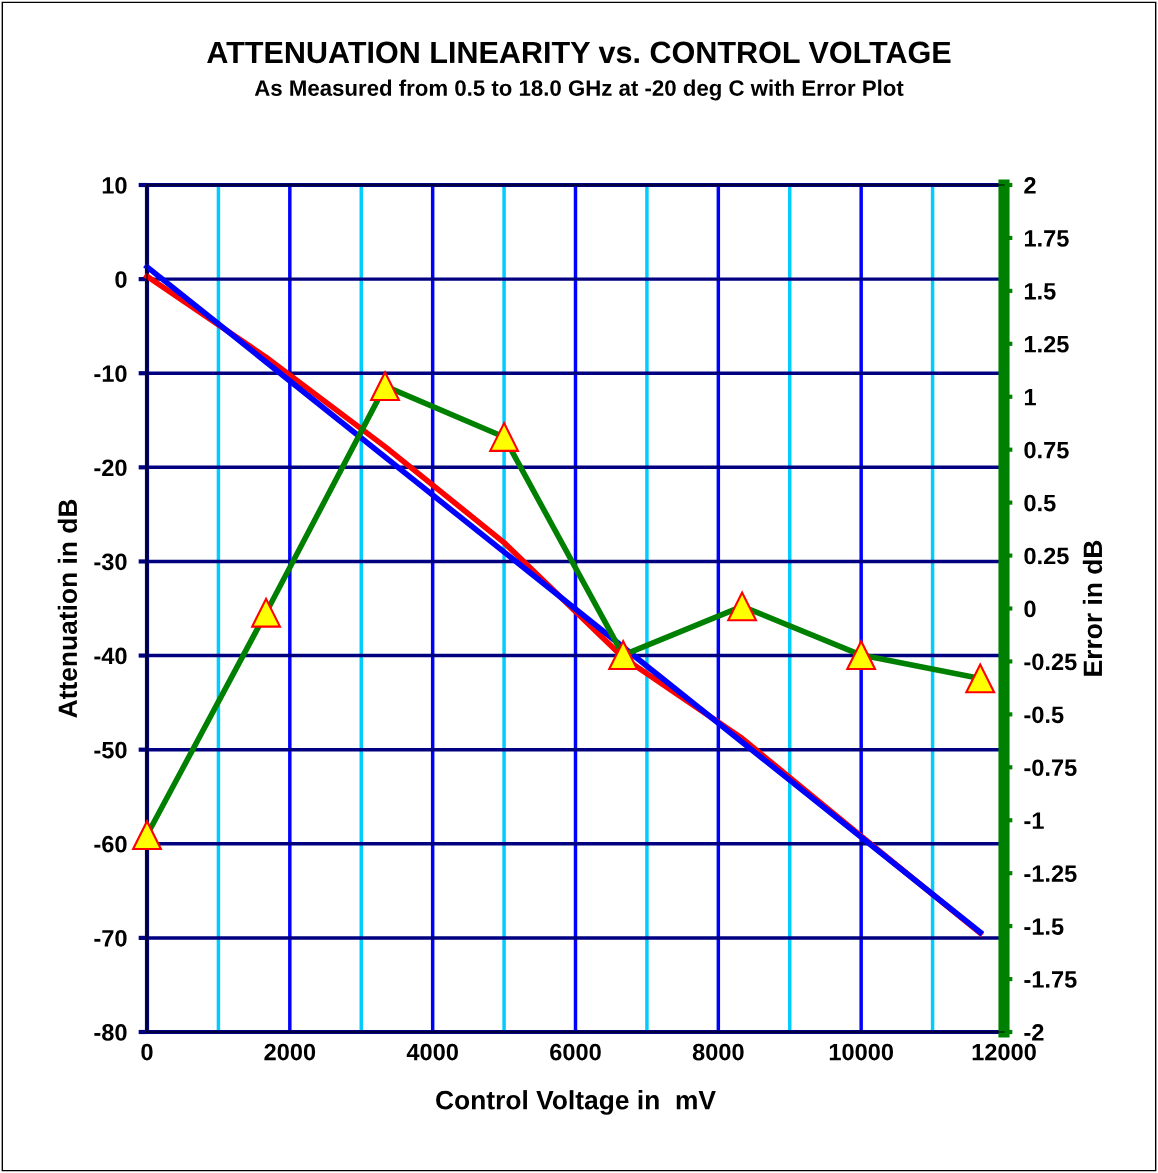 The image size is (1158, 1173). I want to click on x-tick-label: 12000, so click(1004, 1052).